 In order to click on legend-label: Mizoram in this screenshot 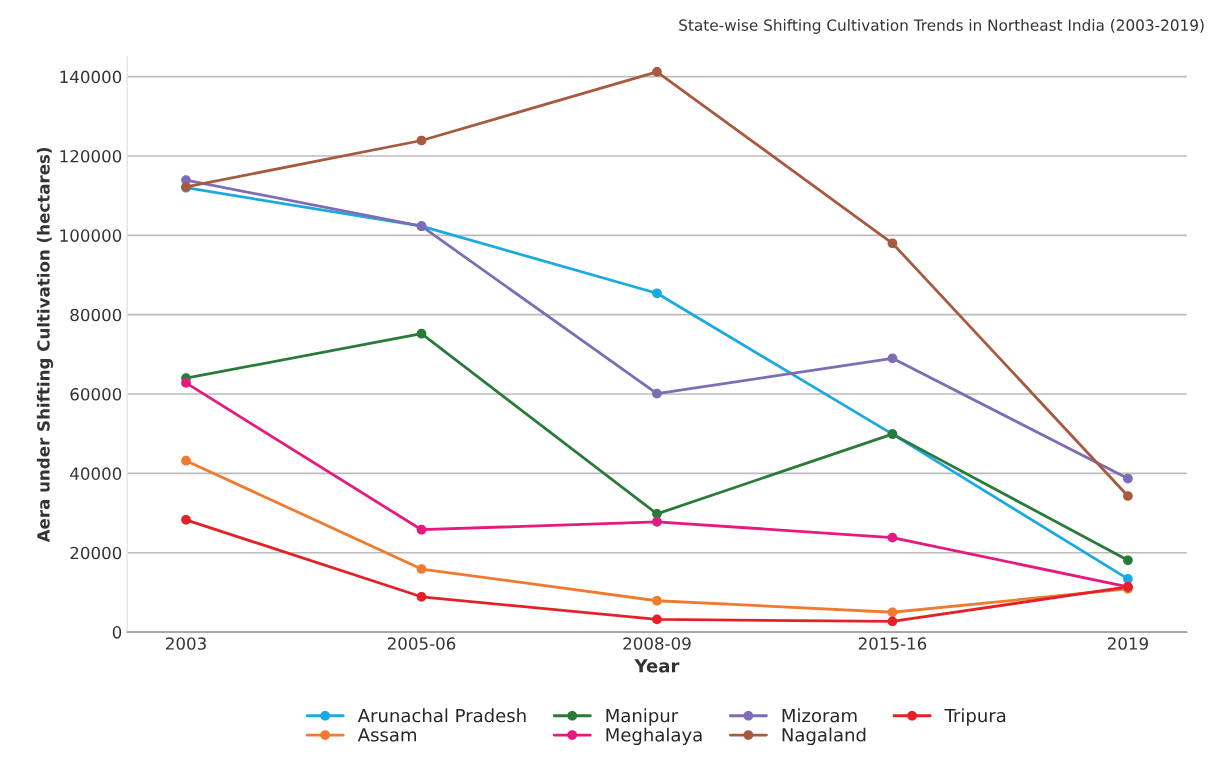, I will do `click(819, 715)`.